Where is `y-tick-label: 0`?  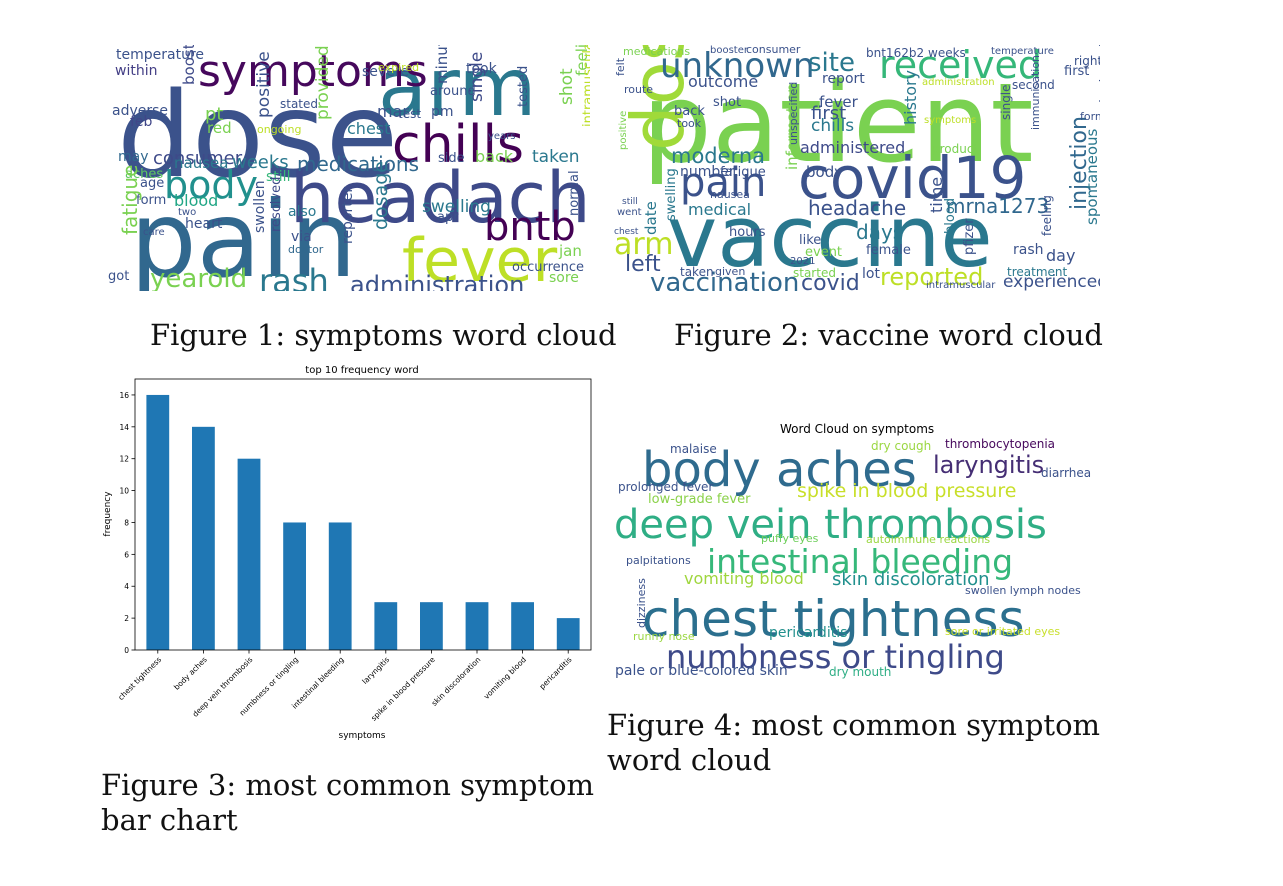 y-tick-label: 0 is located at coordinates (126, 650).